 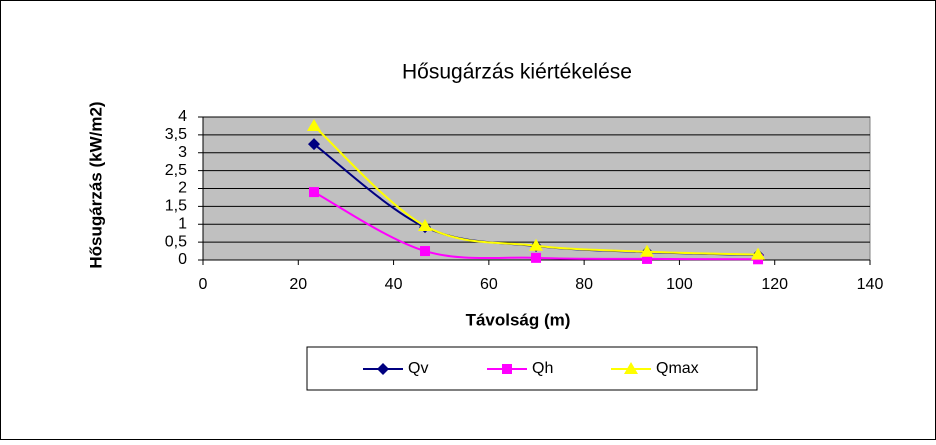 I want to click on y-axis-label: Hősugárzás (kW/m2), so click(x=95, y=184).